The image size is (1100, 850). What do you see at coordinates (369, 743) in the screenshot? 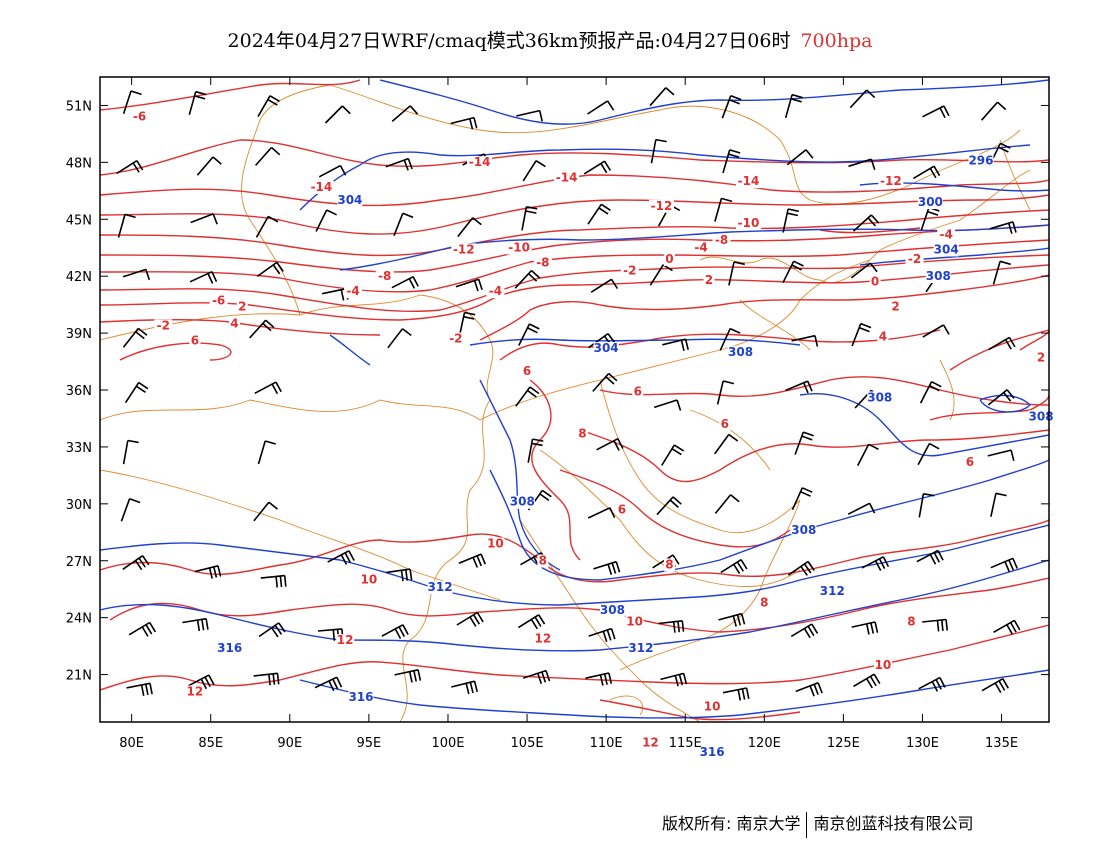
I see `lon-label: 95E` at bounding box center [369, 743].